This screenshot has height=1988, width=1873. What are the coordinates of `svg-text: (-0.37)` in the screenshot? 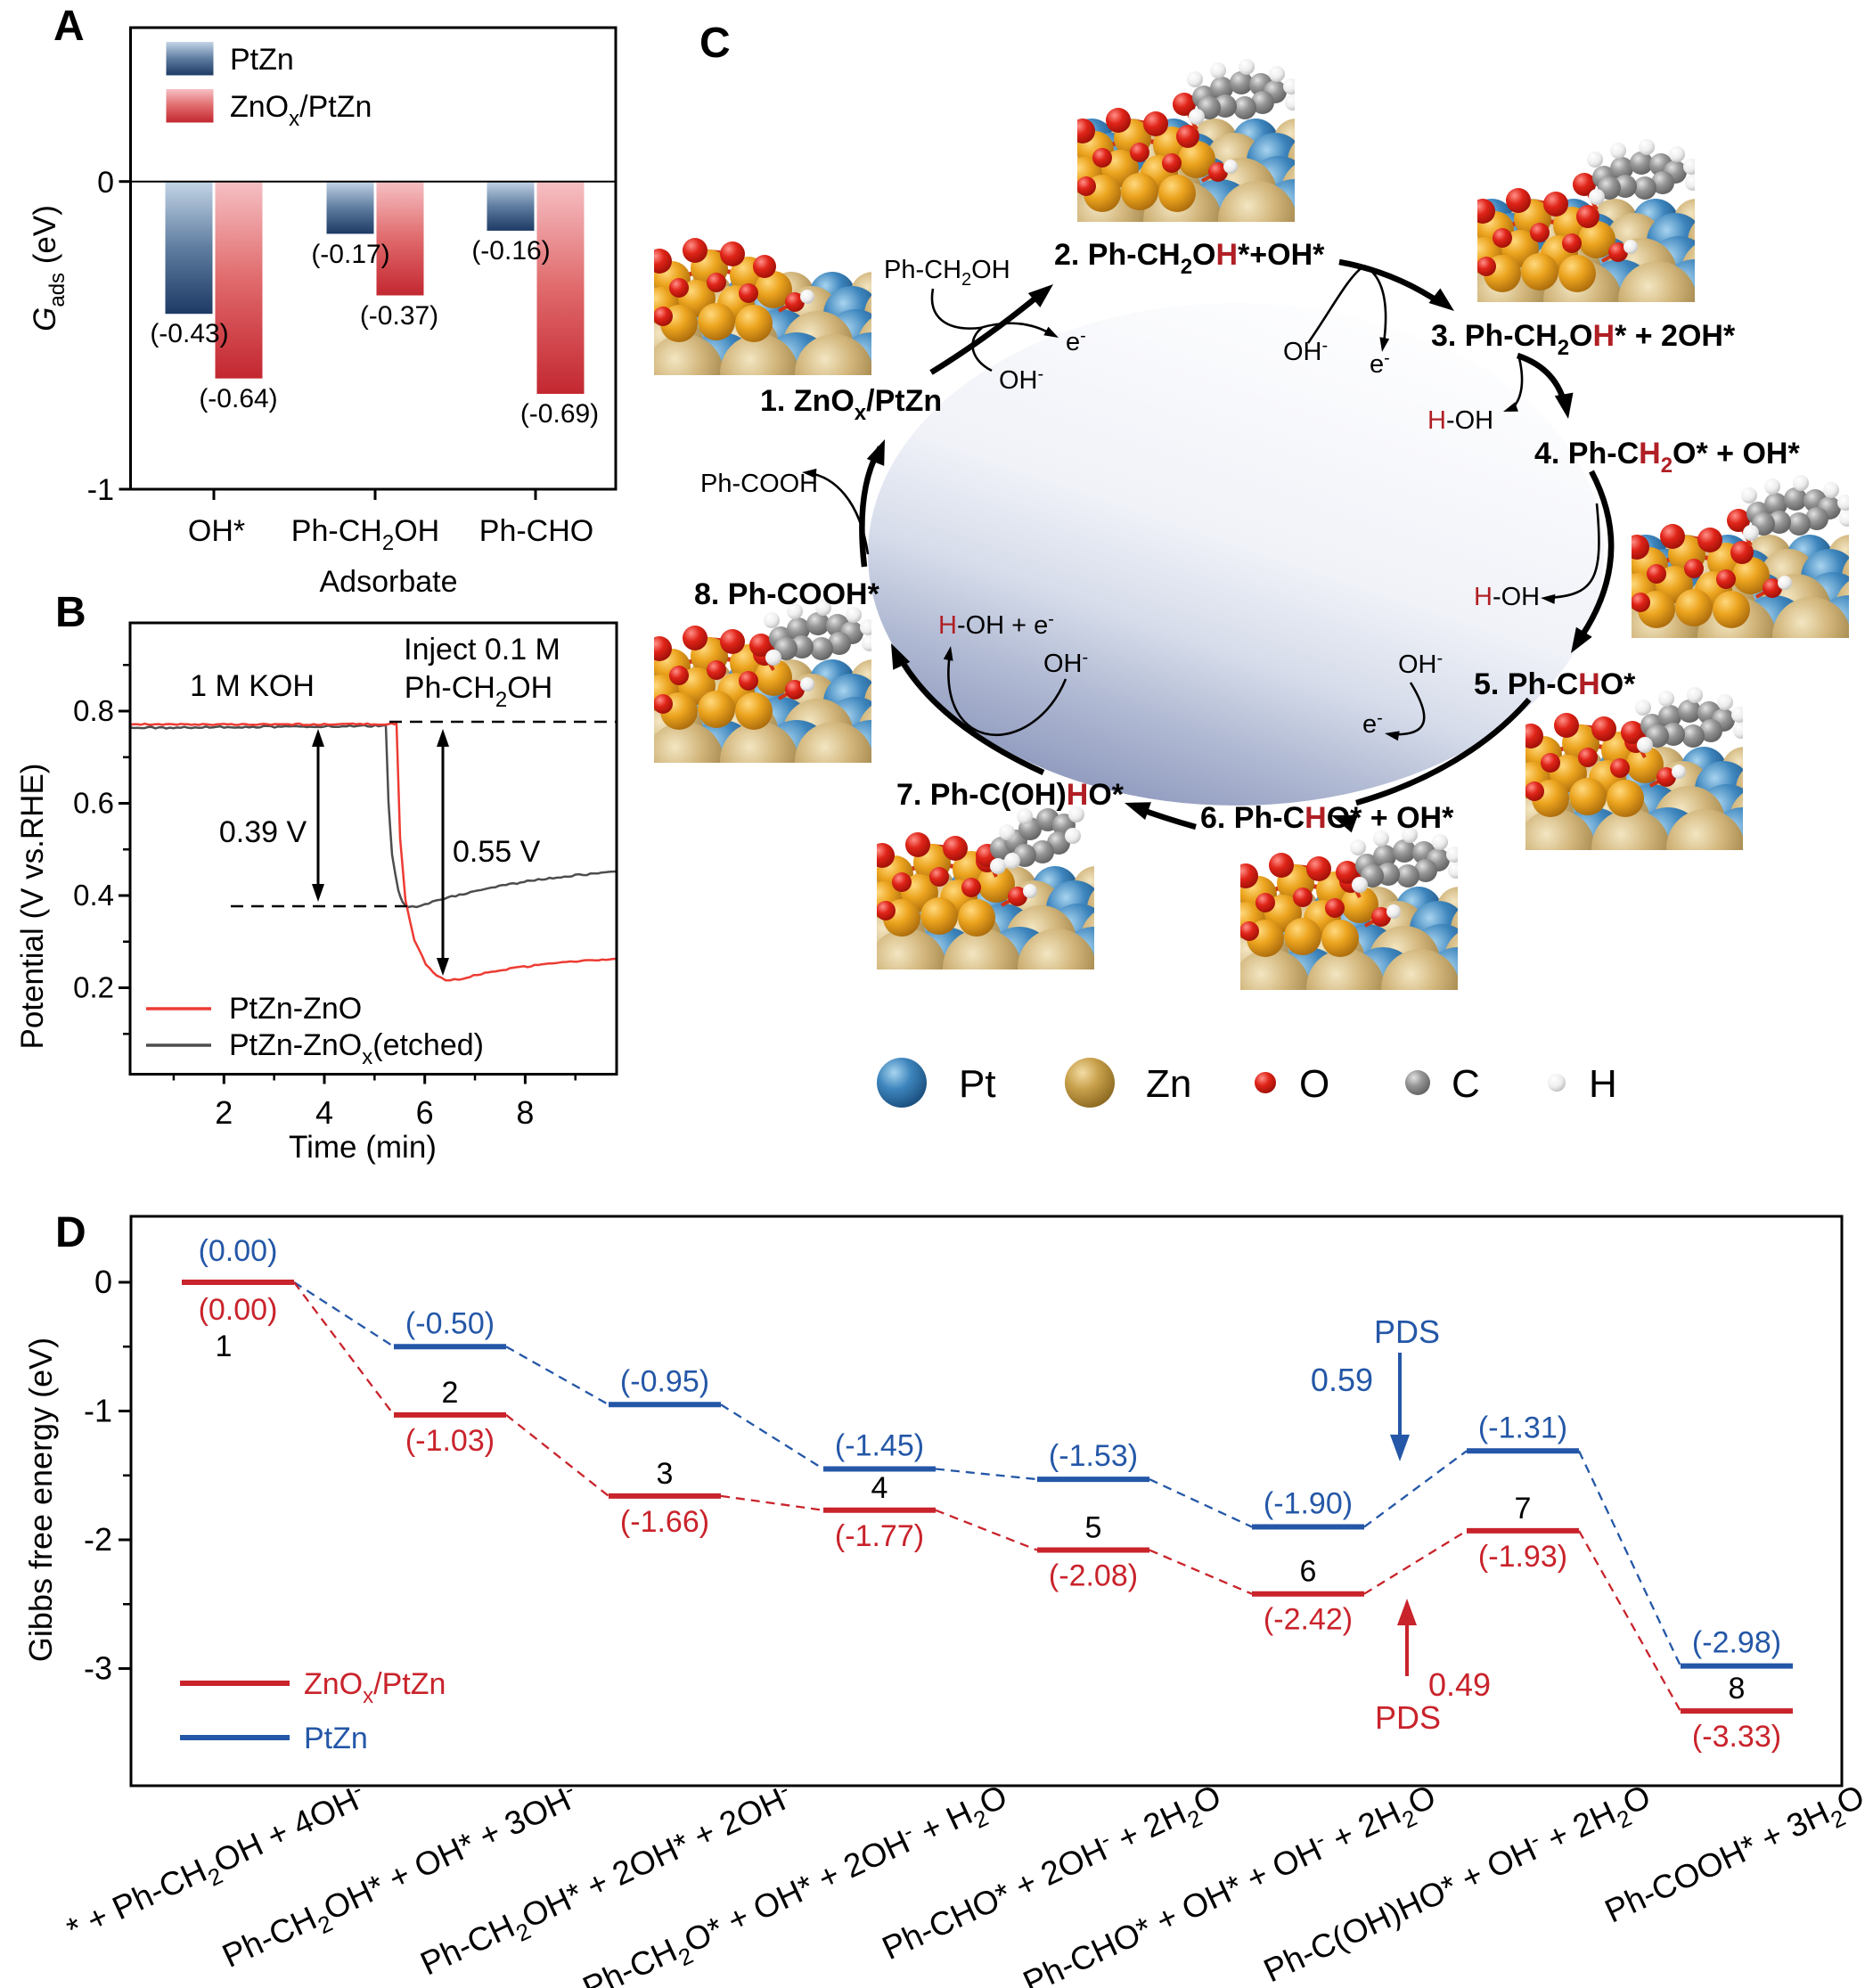 It's located at (399, 316).